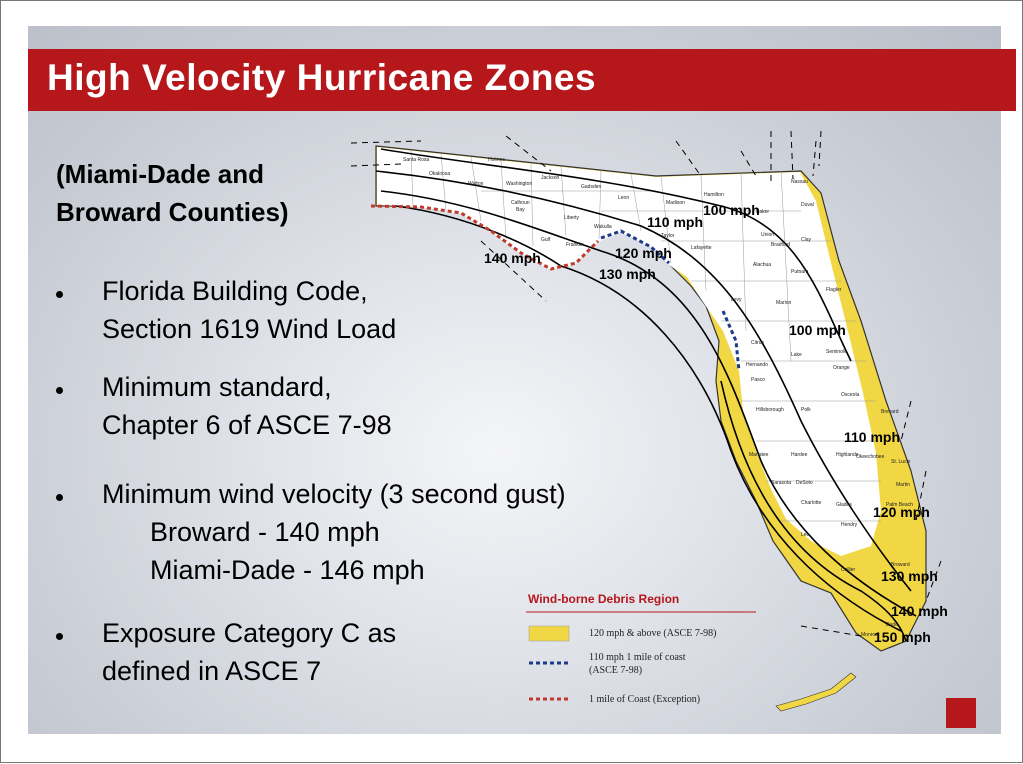 This screenshot has width=1023, height=764. Describe the element at coordinates (235, 291) in the screenshot. I see `bullet-text: Florida Building Code,` at that location.